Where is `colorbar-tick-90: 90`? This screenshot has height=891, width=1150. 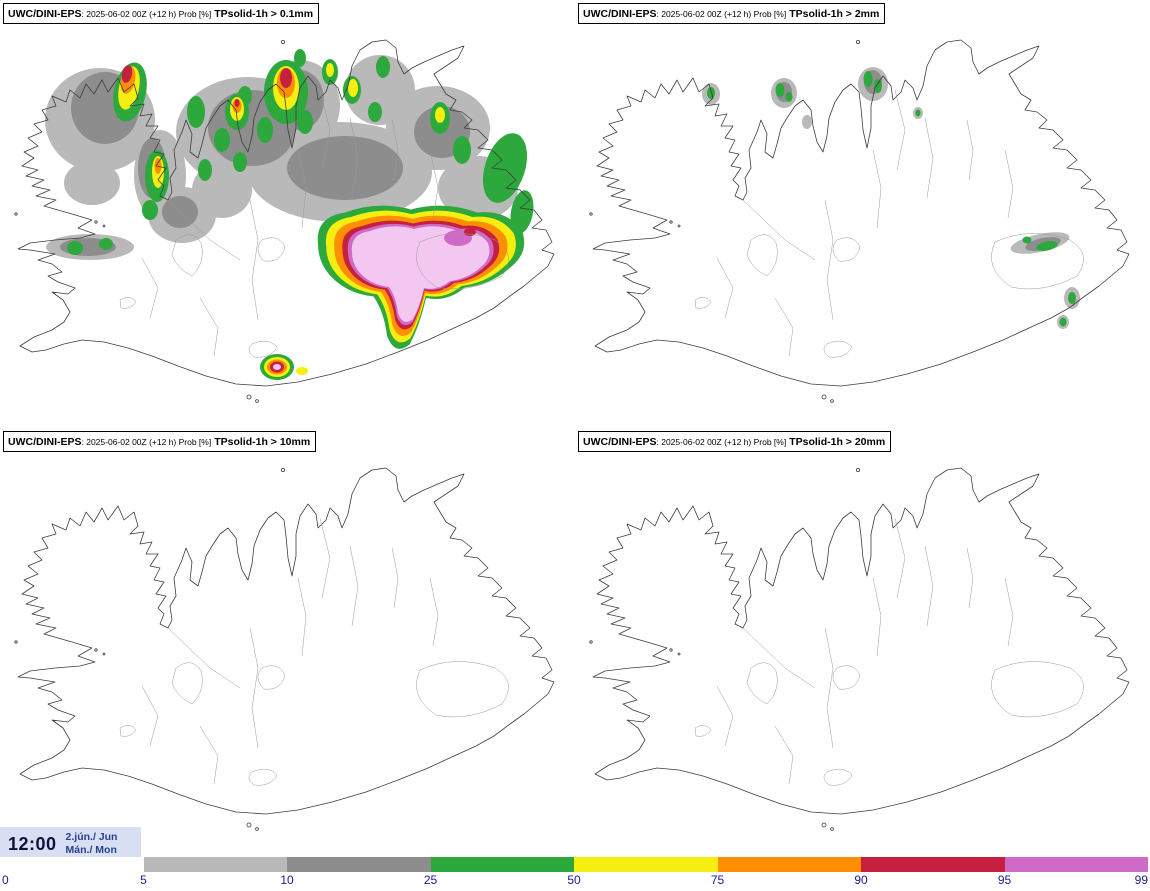
colorbar-tick-90: 90 is located at coordinates (861, 880).